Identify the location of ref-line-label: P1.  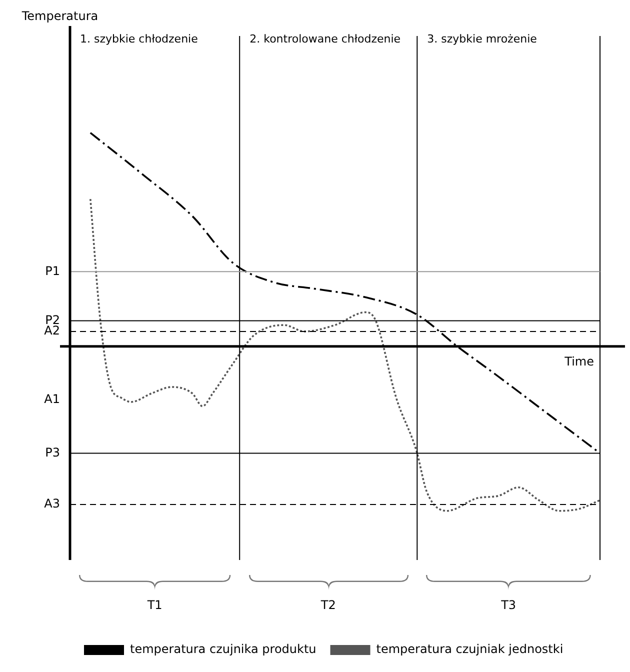
(52, 271).